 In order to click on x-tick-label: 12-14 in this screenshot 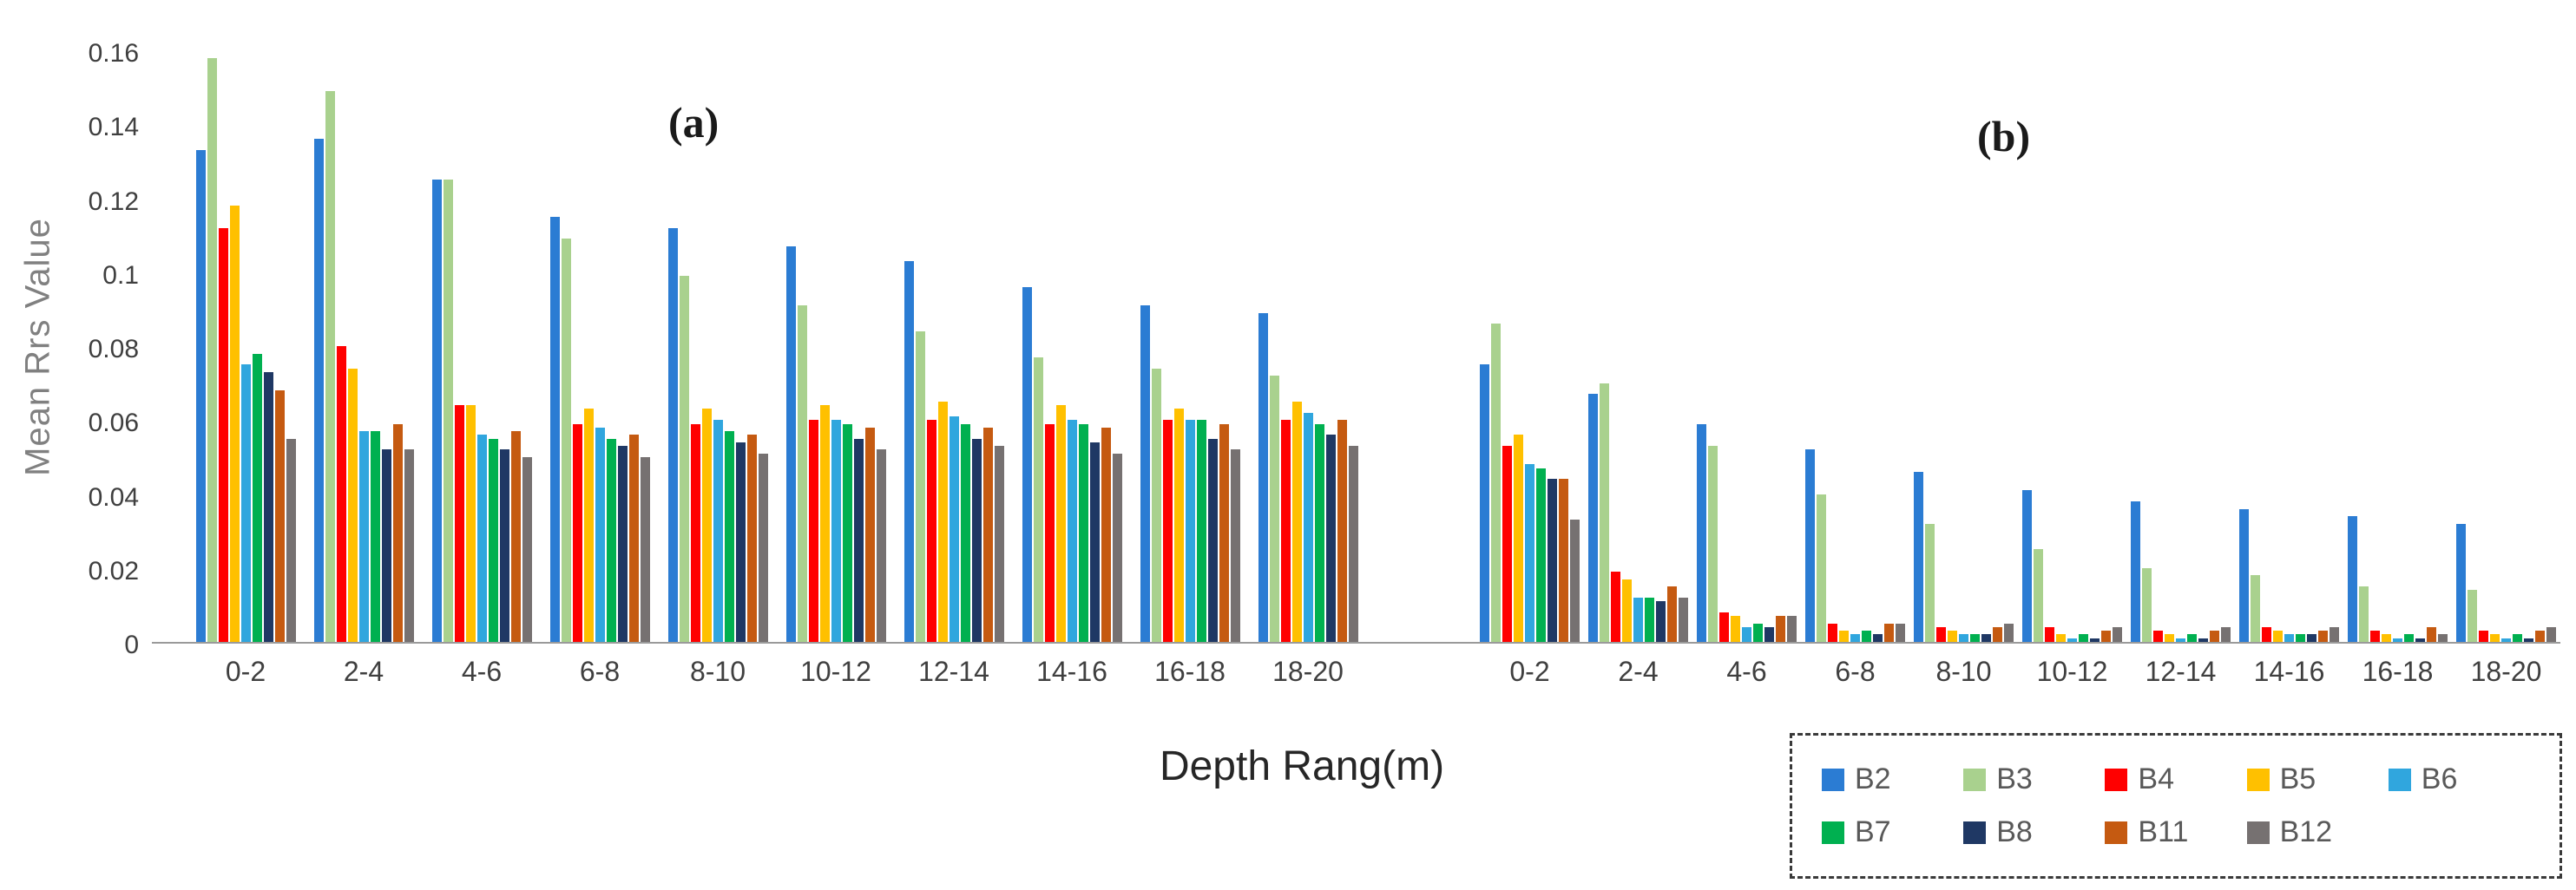, I will do `click(2181, 671)`.